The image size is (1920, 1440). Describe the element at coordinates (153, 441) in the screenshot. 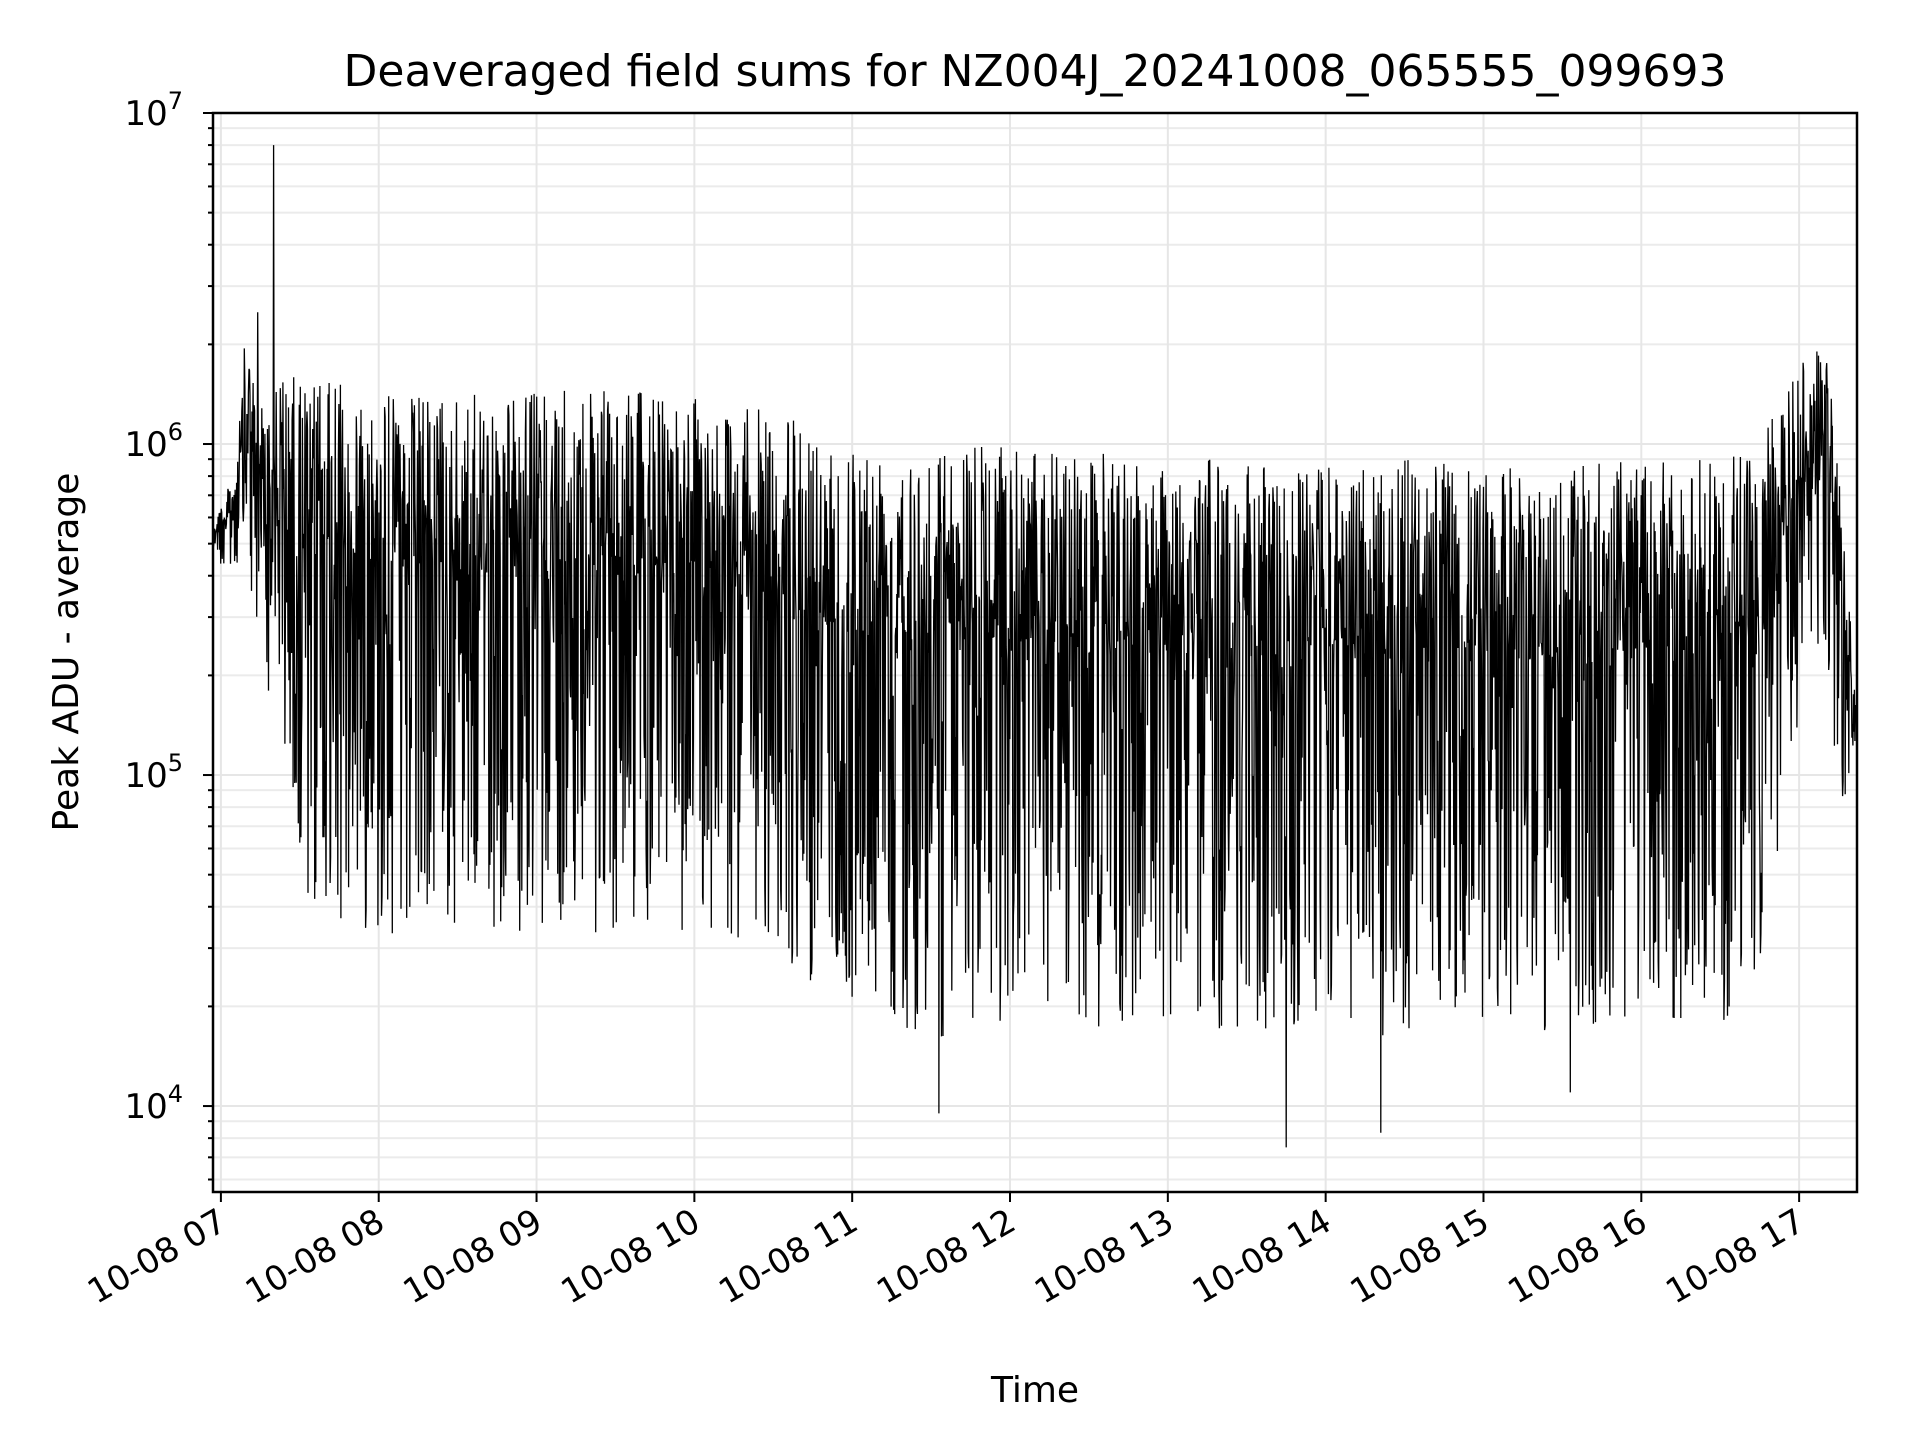

I see `y-tick-label: 10⁶` at that location.